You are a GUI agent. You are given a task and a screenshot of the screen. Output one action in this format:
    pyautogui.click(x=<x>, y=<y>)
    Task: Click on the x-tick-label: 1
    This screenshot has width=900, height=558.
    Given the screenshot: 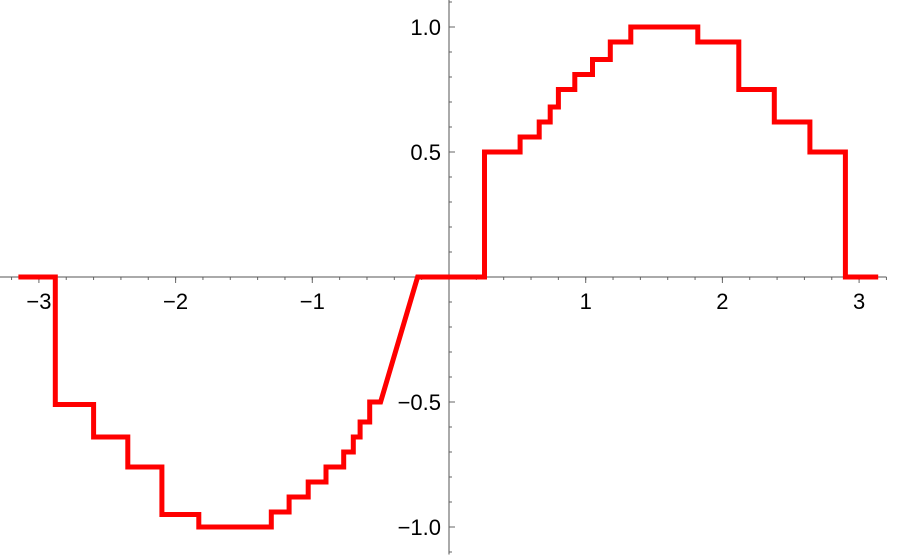 What is the action you would take?
    pyautogui.click(x=586, y=301)
    